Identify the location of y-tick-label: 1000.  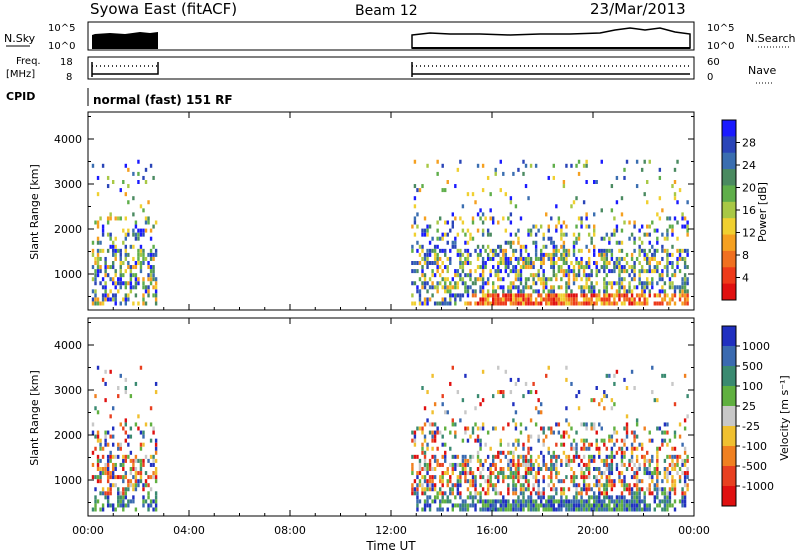
(68, 480).